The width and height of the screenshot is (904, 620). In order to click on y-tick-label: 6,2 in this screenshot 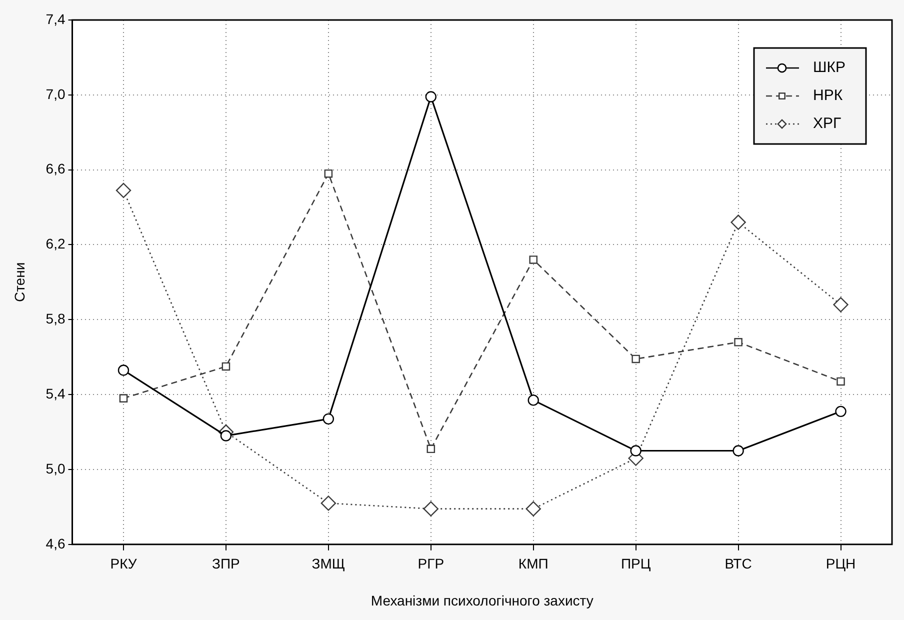, I will do `click(56, 244)`.